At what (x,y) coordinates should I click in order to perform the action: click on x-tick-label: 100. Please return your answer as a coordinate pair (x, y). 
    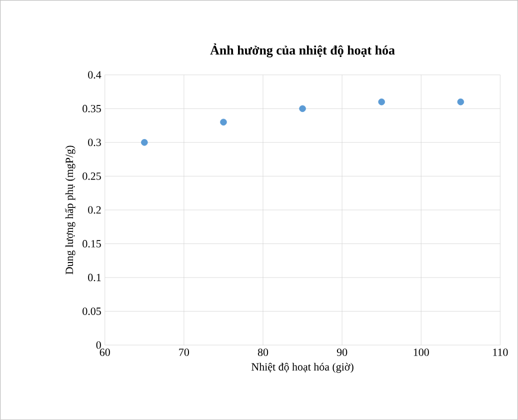
    Looking at the image, I should click on (421, 352).